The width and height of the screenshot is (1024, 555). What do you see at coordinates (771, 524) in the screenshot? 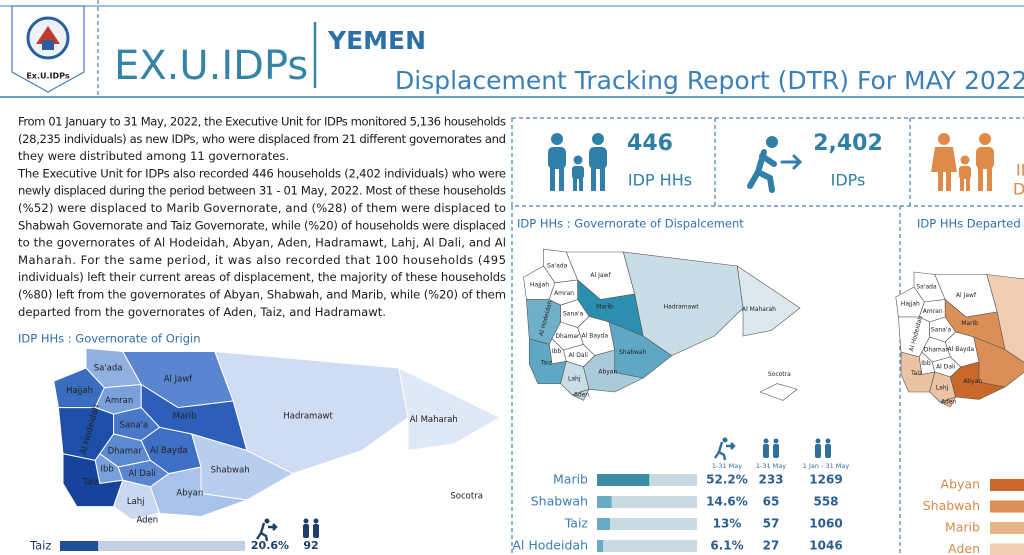
I see `hh-period: 57` at bounding box center [771, 524].